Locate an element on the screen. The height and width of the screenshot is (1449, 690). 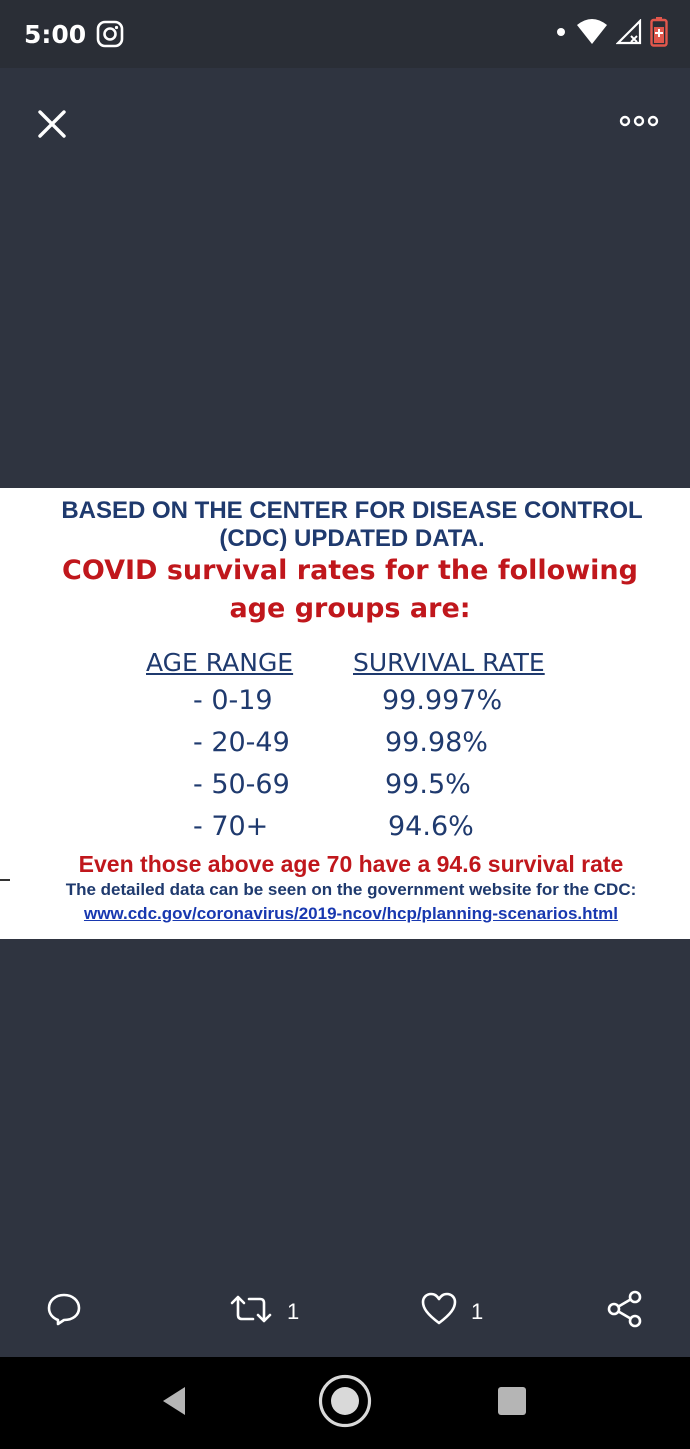
tweet-action-bar: 1 1 is located at coordinates (345, 1313).